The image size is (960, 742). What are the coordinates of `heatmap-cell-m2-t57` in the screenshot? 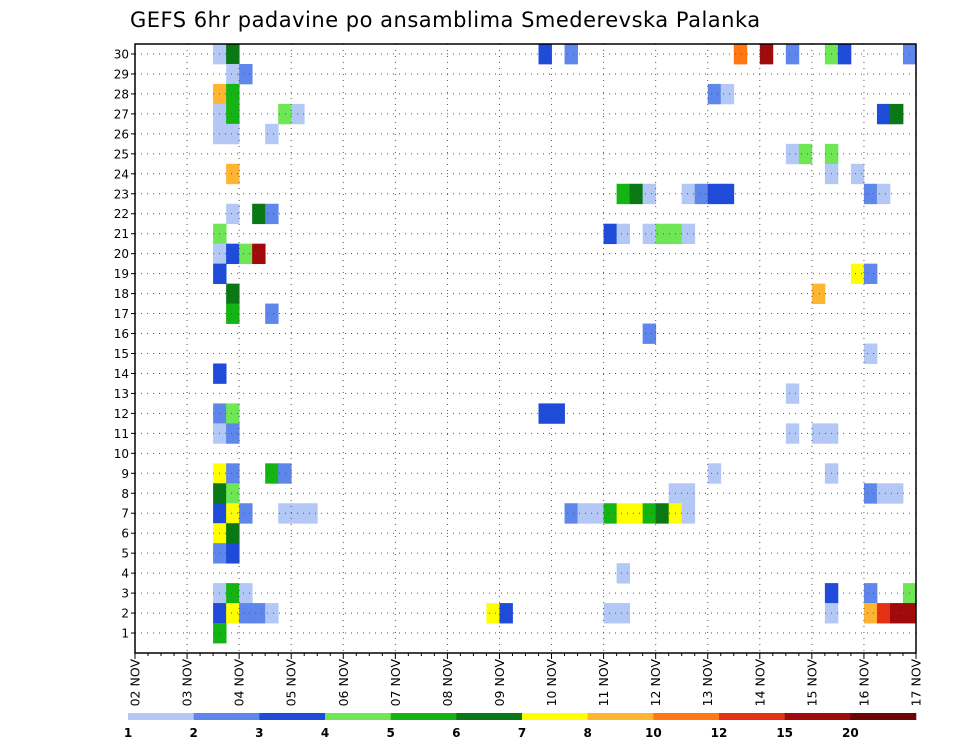 It's located at (883, 613).